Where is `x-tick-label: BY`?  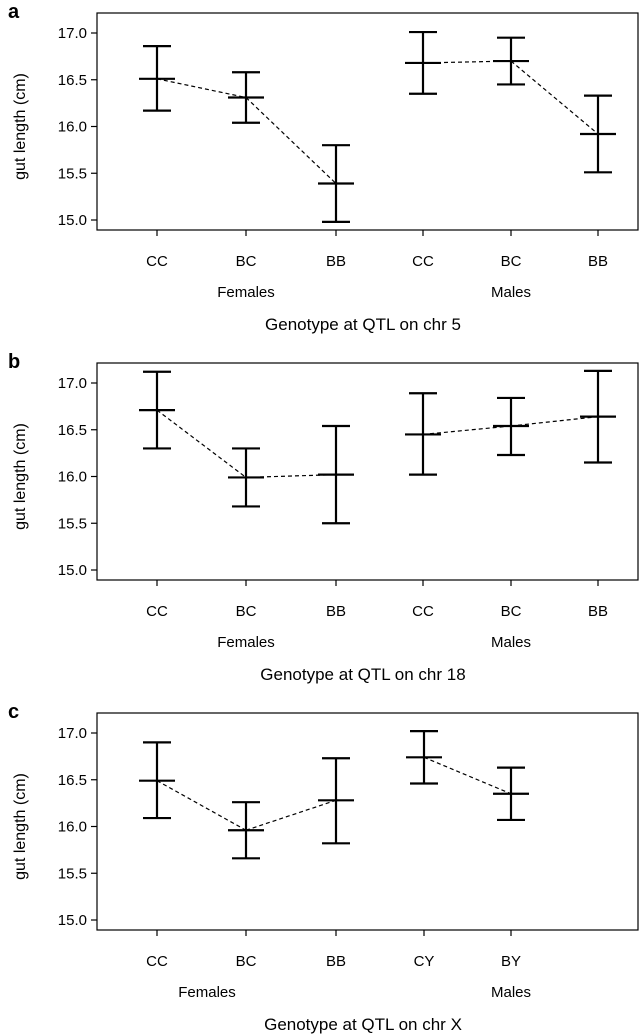
x-tick-label: BY is located at coordinates (511, 961).